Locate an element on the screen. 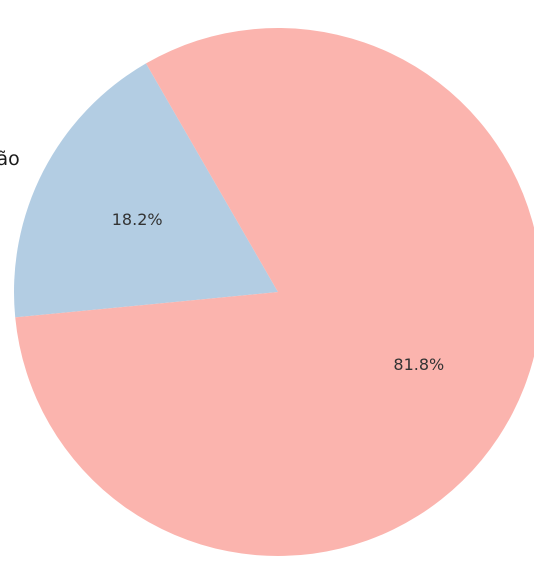  pie-percent-label-1: 18.2% is located at coordinates (137, 219).